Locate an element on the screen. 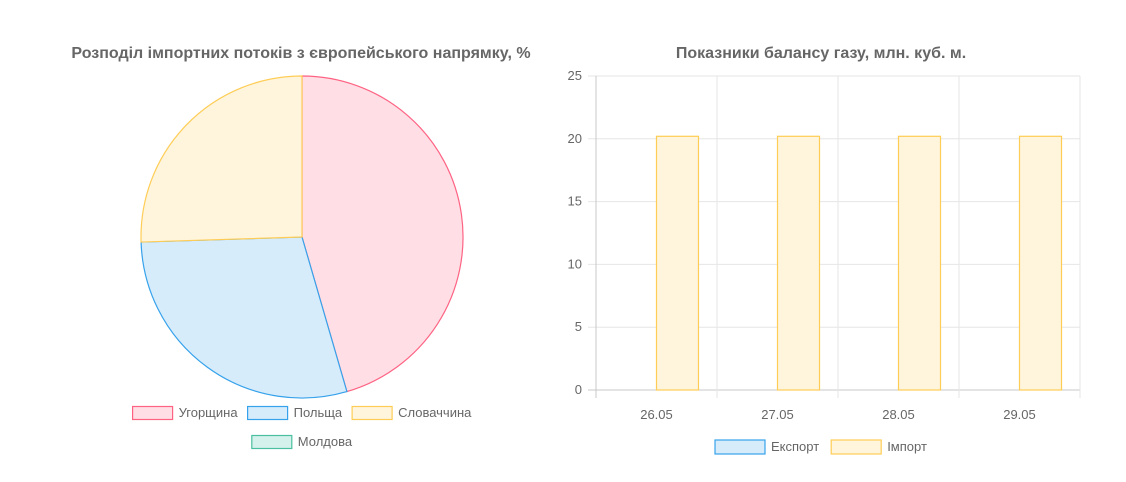 The width and height of the screenshot is (1126, 482). pie-legend-item-3: Словаччина is located at coordinates (411, 413).